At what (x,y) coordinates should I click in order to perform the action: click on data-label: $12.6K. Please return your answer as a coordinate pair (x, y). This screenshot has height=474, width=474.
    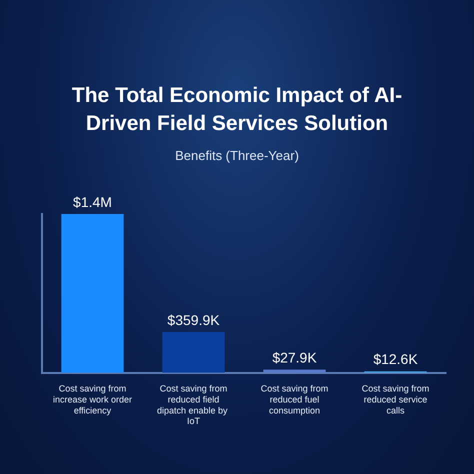
    Looking at the image, I should click on (395, 359).